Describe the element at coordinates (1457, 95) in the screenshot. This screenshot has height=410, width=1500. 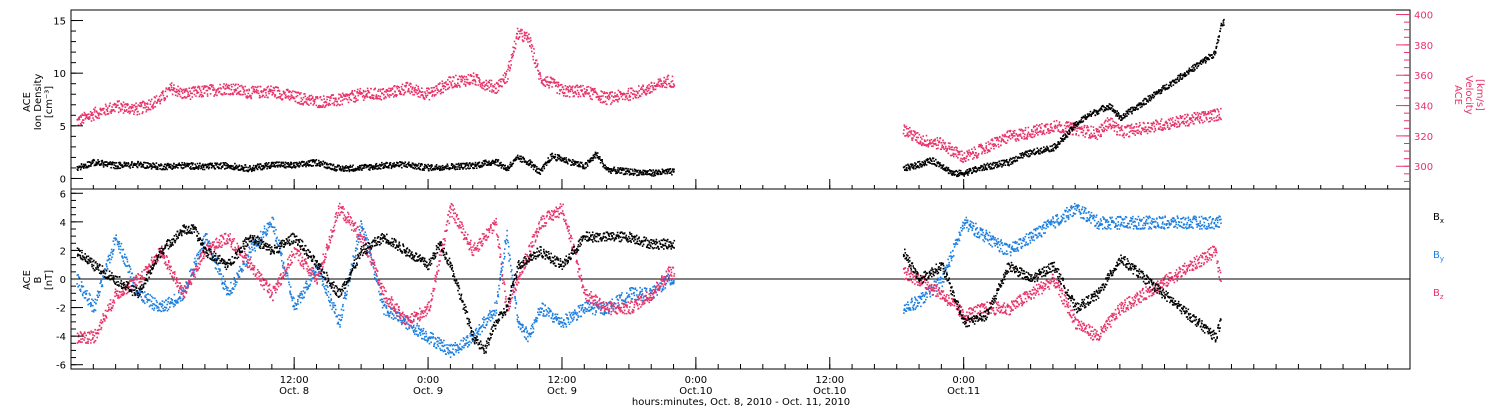
I see `velocity-ylabel-line-1: ACE` at that location.